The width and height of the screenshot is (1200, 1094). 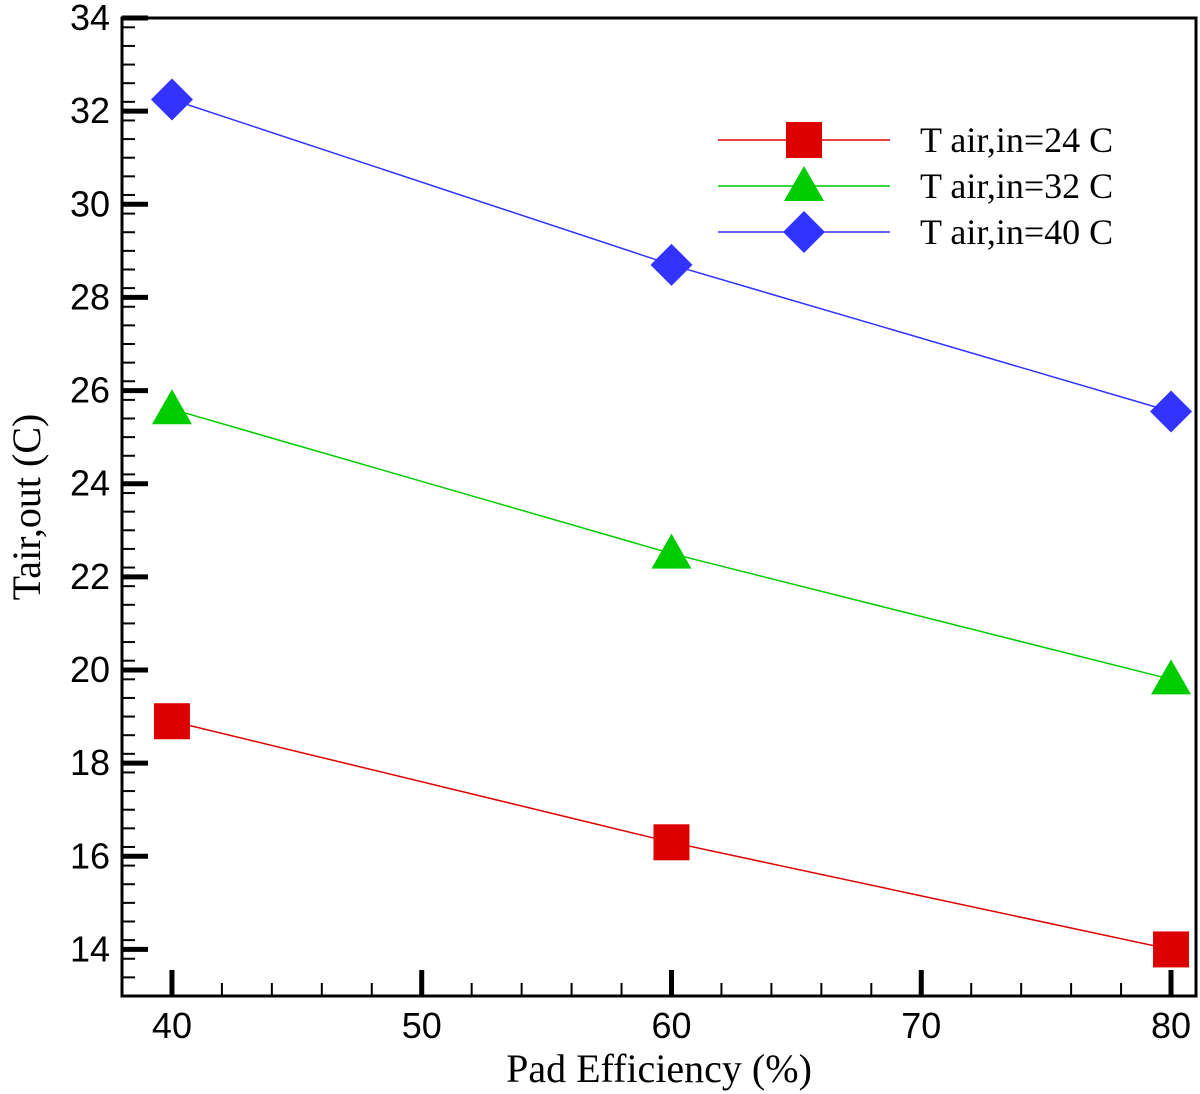 I want to click on legend-entry-1: T air,in=24 C, so click(x=915, y=140).